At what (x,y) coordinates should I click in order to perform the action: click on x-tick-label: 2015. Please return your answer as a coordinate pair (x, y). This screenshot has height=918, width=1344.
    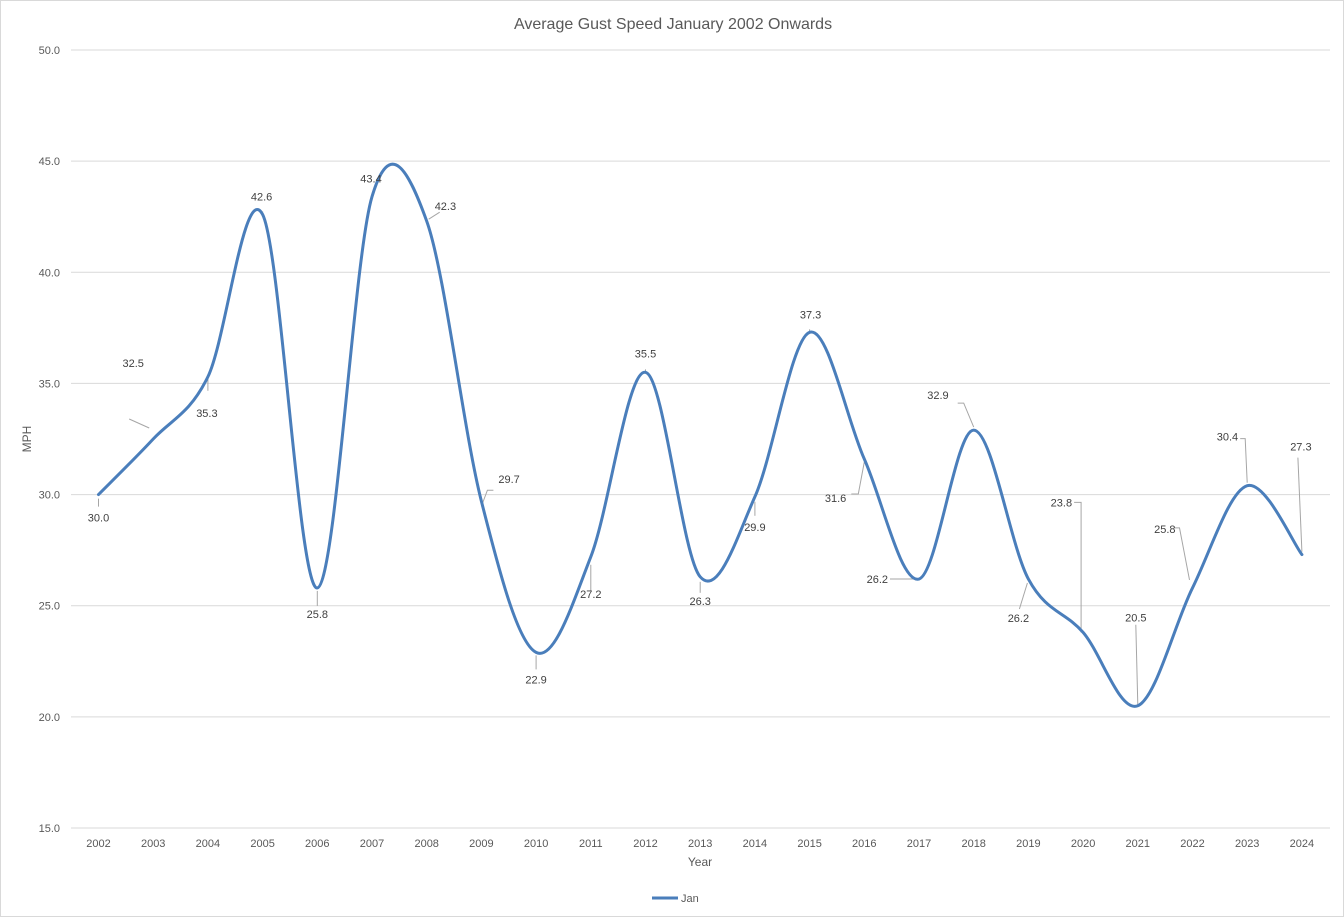
    Looking at the image, I should click on (809, 844).